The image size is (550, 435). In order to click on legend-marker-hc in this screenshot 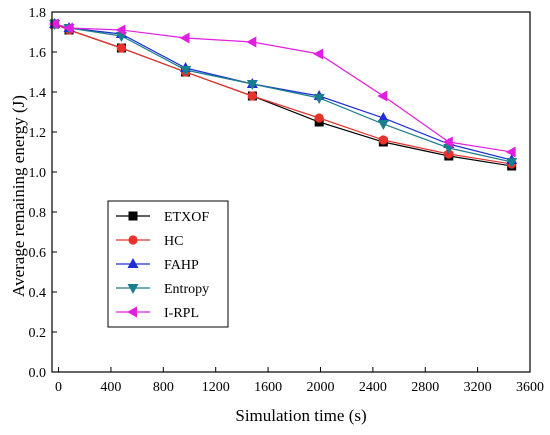, I will do `click(133, 240)`.